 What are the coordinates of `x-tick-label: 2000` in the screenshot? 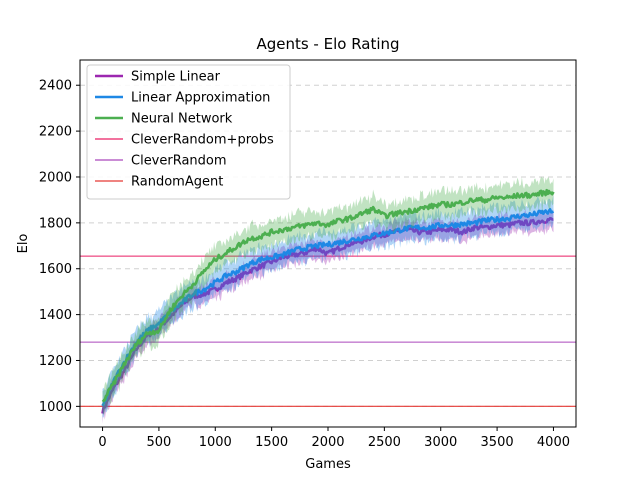 It's located at (327, 442).